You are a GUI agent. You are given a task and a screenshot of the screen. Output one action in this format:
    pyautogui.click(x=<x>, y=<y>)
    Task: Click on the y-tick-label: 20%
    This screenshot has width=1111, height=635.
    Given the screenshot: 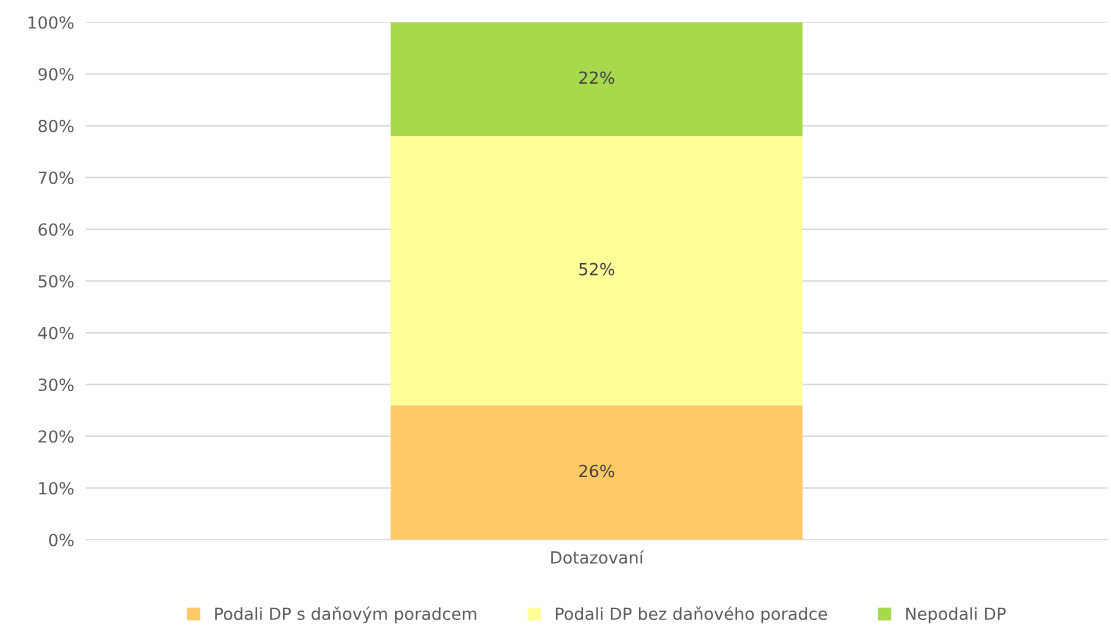 What is the action you would take?
    pyautogui.click(x=56, y=436)
    